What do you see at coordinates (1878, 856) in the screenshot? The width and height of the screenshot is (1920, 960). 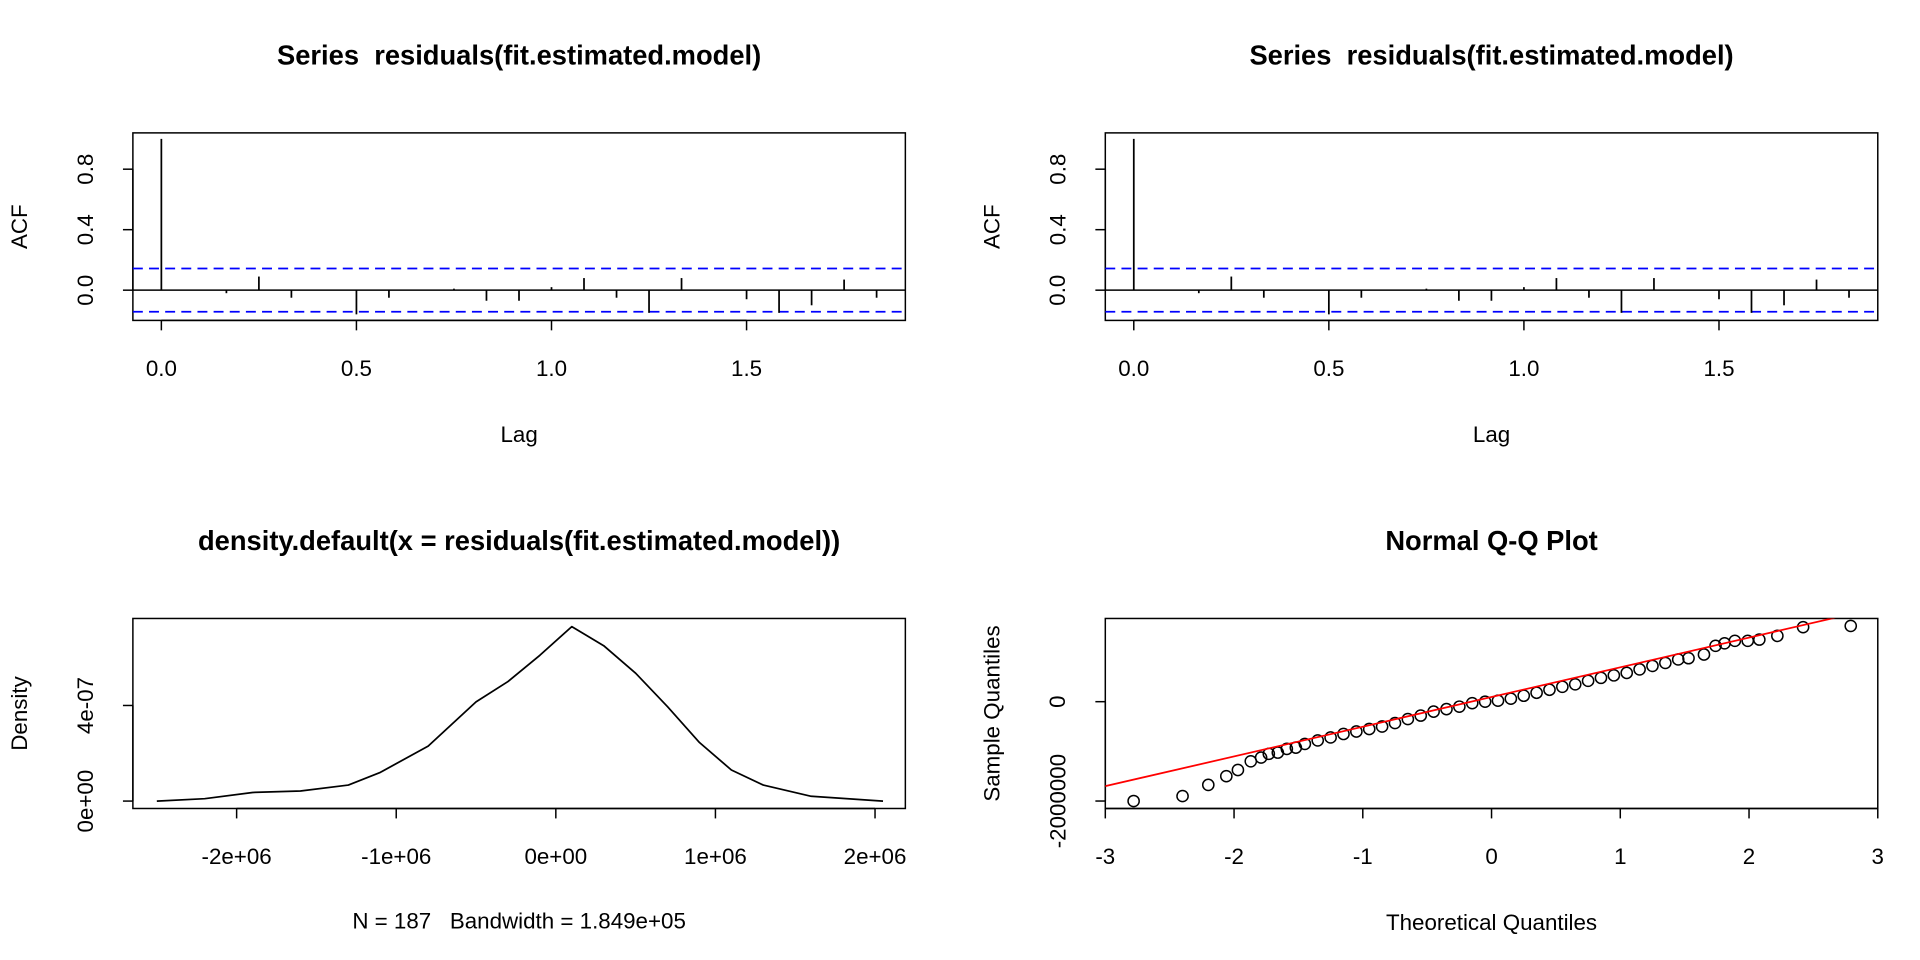 I see `x-tick-label: 3` at bounding box center [1878, 856].